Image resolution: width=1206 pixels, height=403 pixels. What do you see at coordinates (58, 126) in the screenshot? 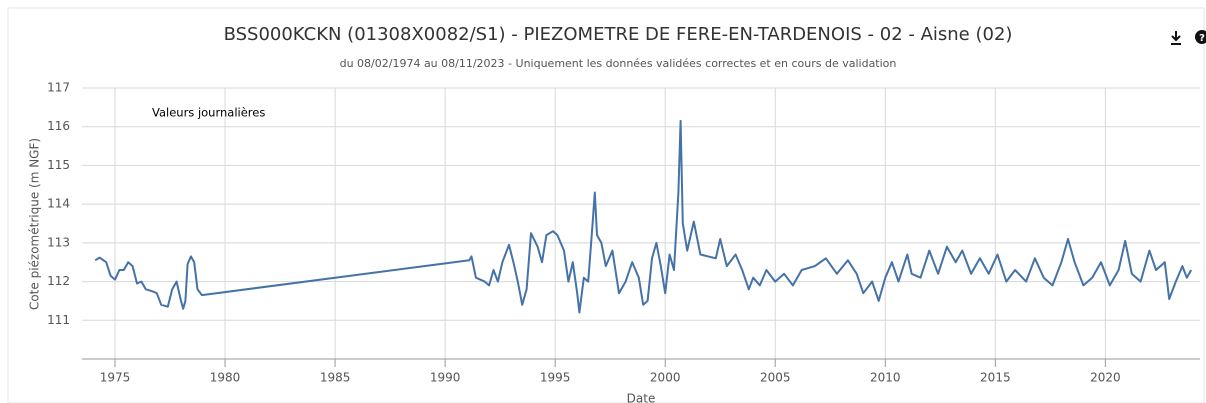
I see `y-tick-label: 116` at bounding box center [58, 126].